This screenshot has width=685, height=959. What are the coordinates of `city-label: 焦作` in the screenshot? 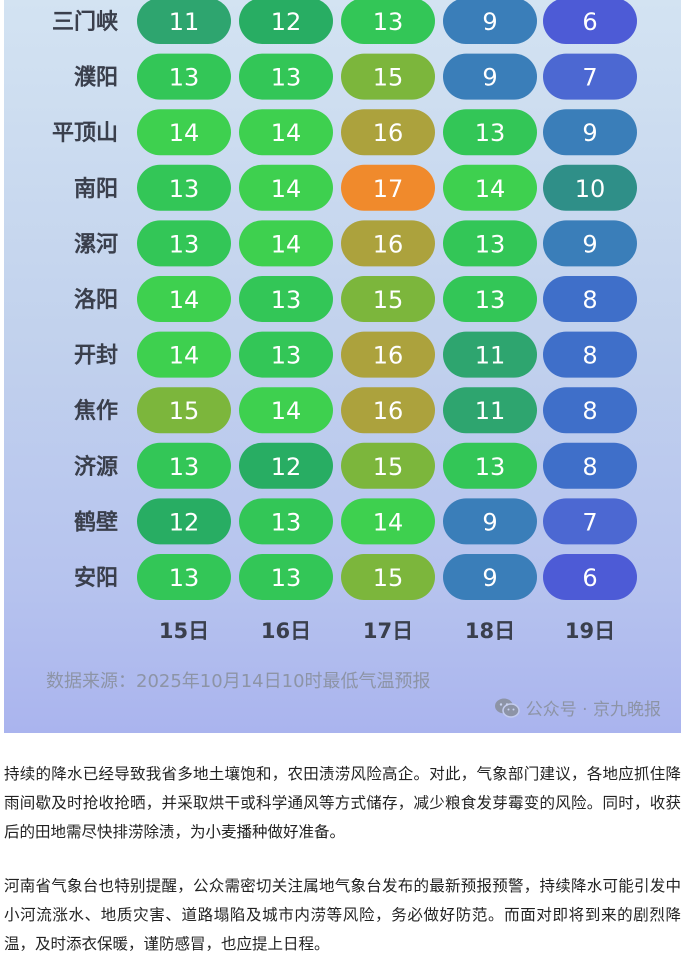 It's located at (95, 411).